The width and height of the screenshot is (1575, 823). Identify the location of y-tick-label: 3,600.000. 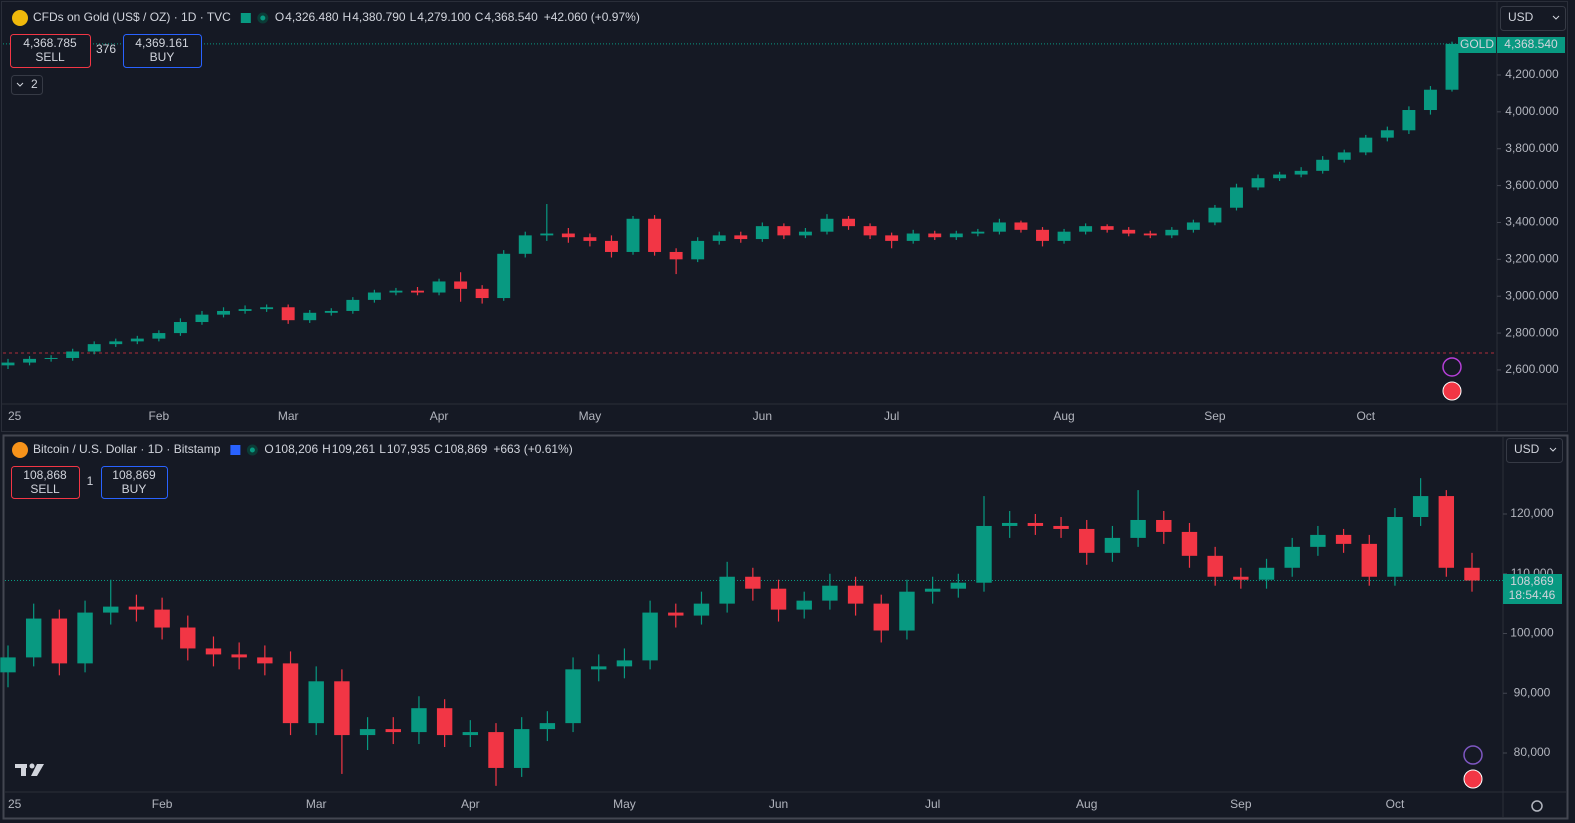
(1532, 185).